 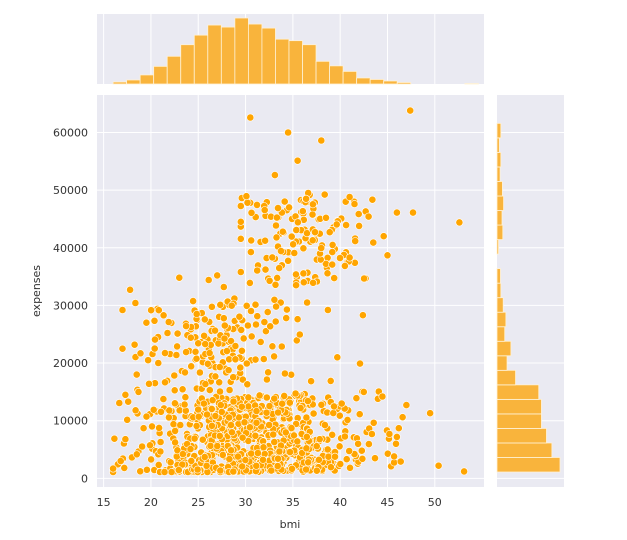 What do you see at coordinates (295, 51) in the screenshot?
I see `top-hist-bars` at bounding box center [295, 51].